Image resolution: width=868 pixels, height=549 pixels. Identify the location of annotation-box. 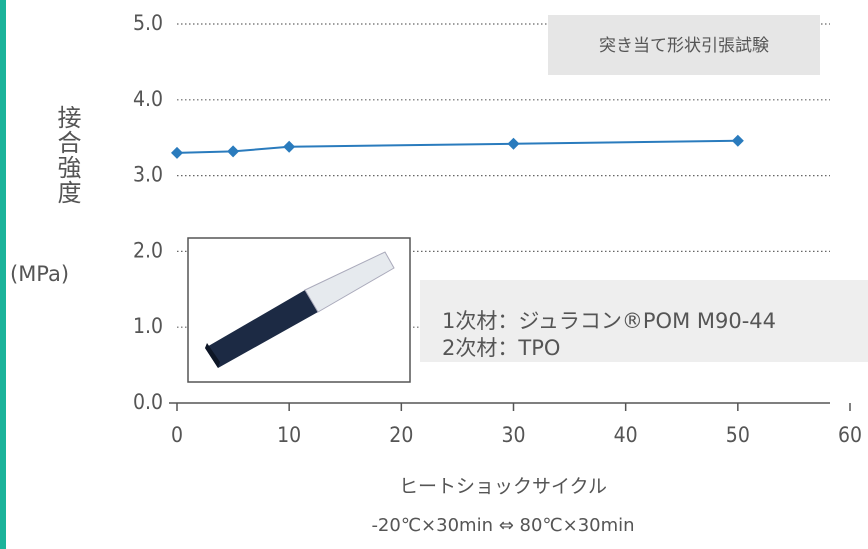
(684, 45).